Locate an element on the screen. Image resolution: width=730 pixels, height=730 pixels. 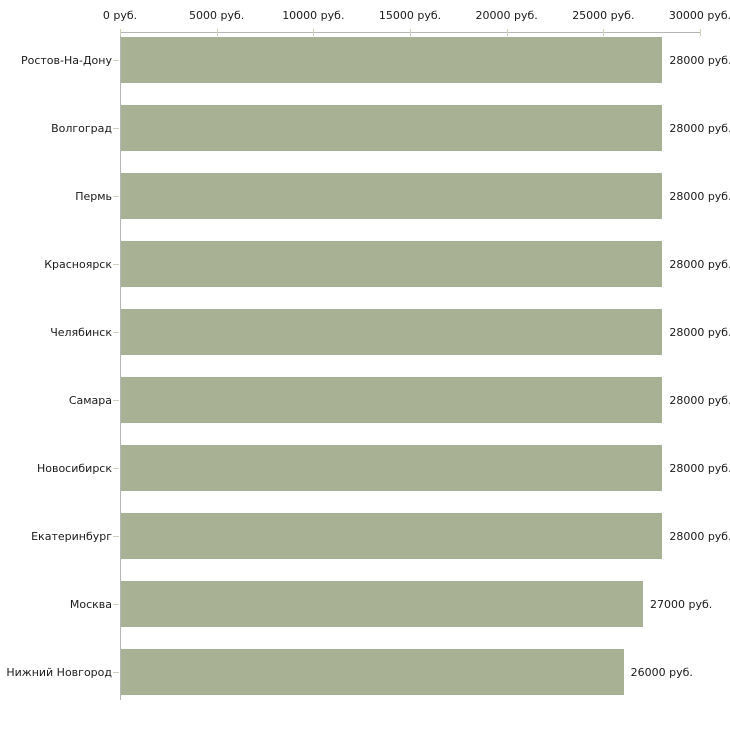
category-label: Екатеринбург is located at coordinates (71, 536).